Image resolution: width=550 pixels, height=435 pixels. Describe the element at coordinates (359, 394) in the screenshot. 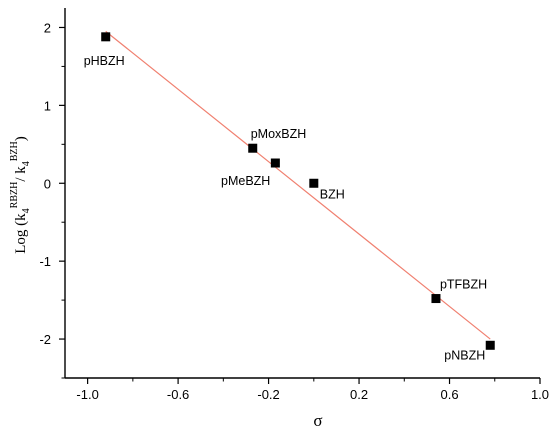

I see `x-tick-label: 0.2` at that location.